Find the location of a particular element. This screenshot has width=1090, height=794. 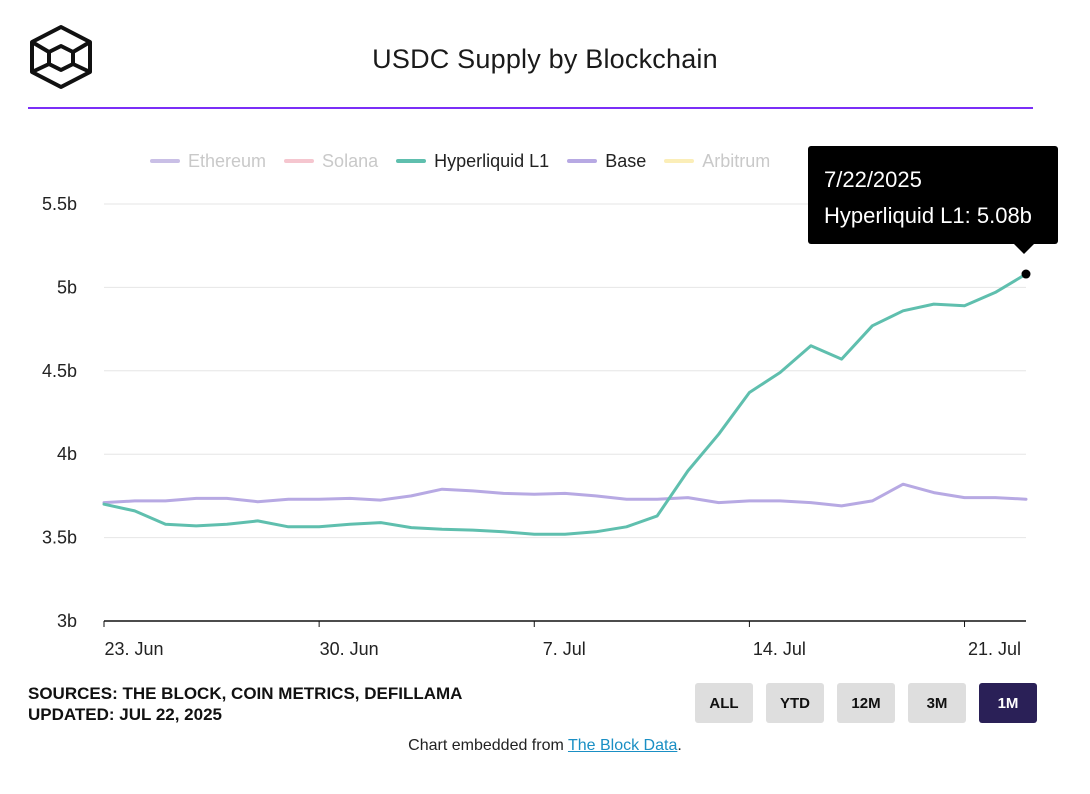

title-divider is located at coordinates (530, 108).